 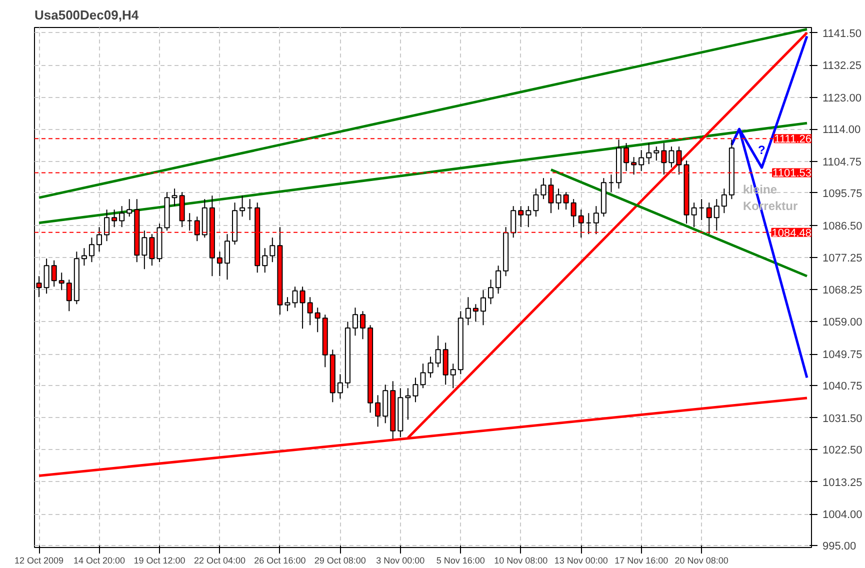 I want to click on chart-title: Usa500Dec09,H4, so click(x=87, y=15).